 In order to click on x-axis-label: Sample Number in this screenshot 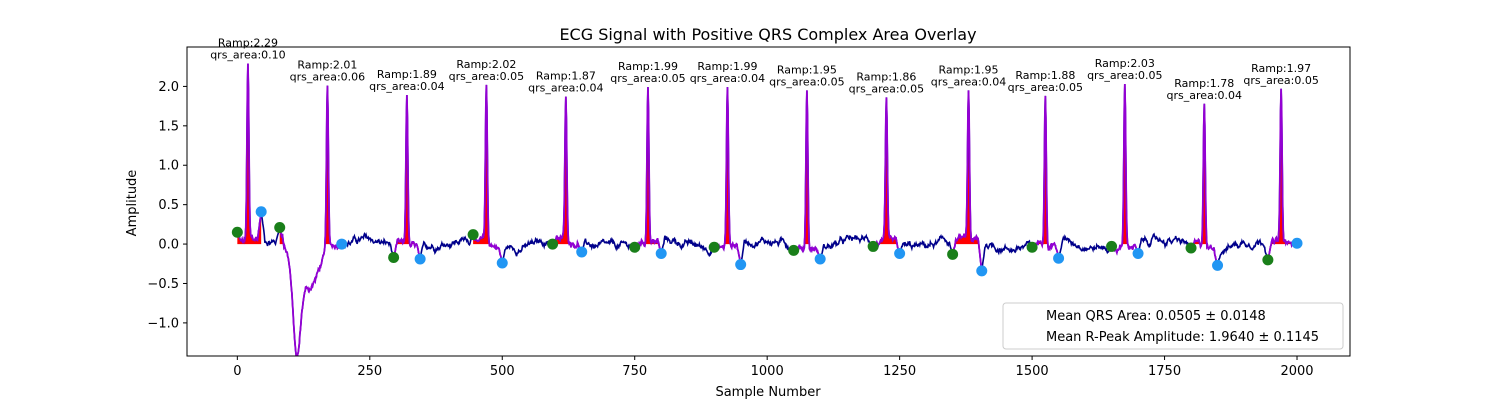, I will do `click(768, 392)`.